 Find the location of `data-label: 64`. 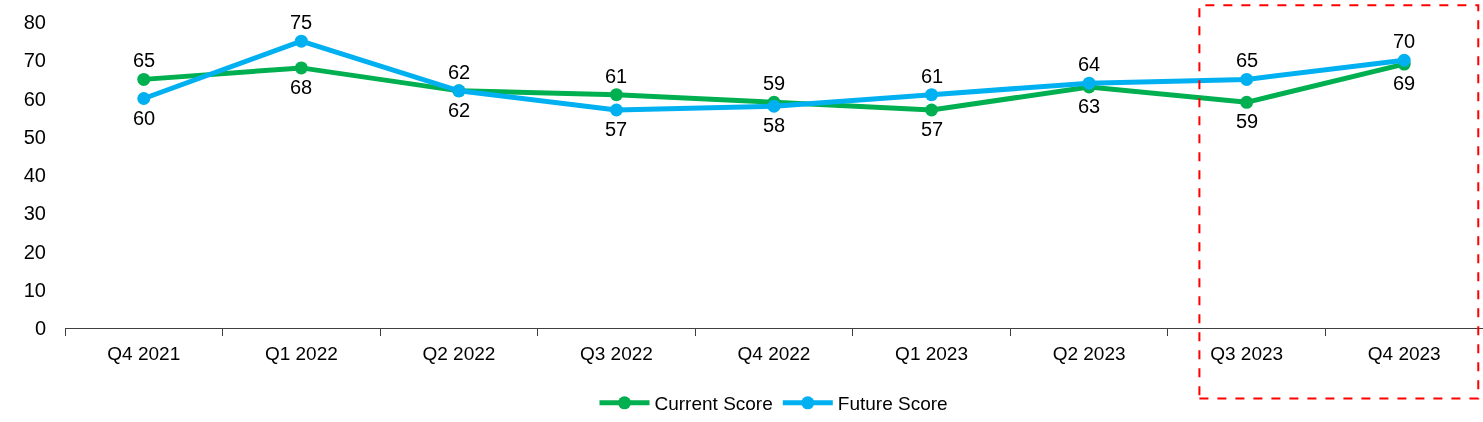

data-label: 64 is located at coordinates (1089, 64).